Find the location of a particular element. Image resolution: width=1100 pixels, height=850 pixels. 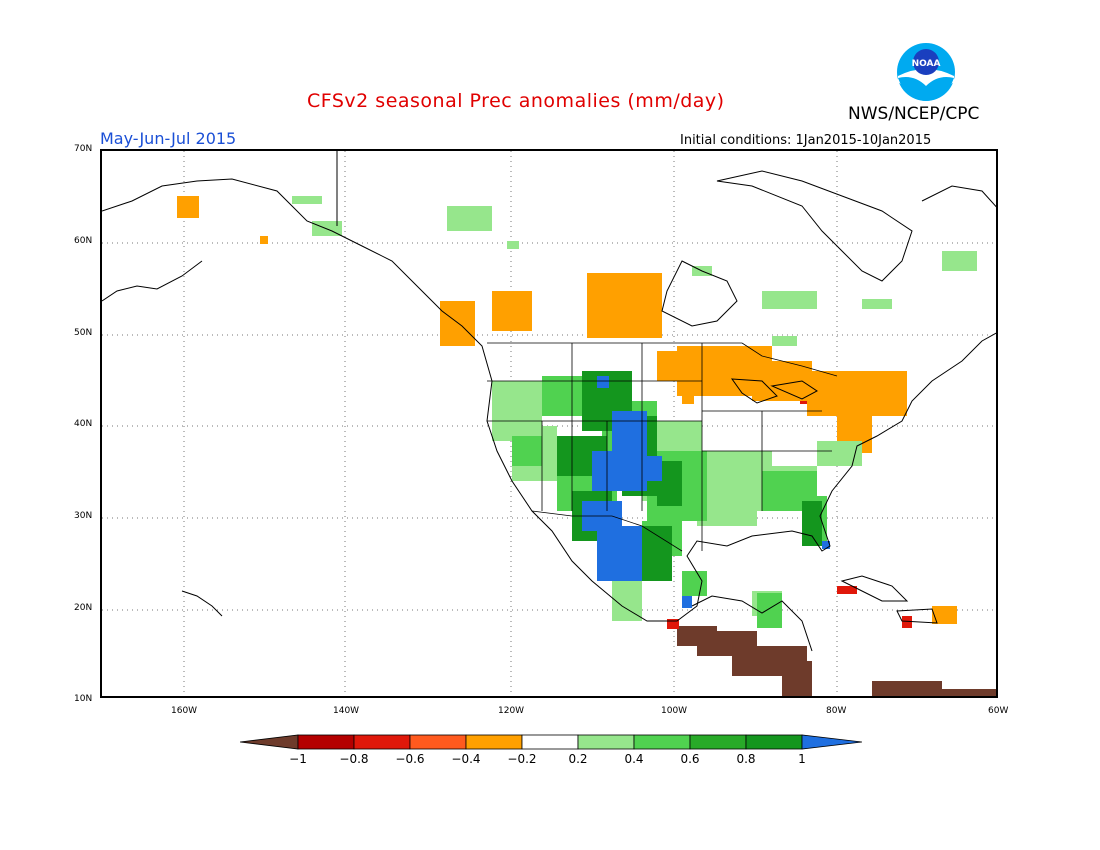

colorbar-tick-label: −0.8 is located at coordinates (354, 759).